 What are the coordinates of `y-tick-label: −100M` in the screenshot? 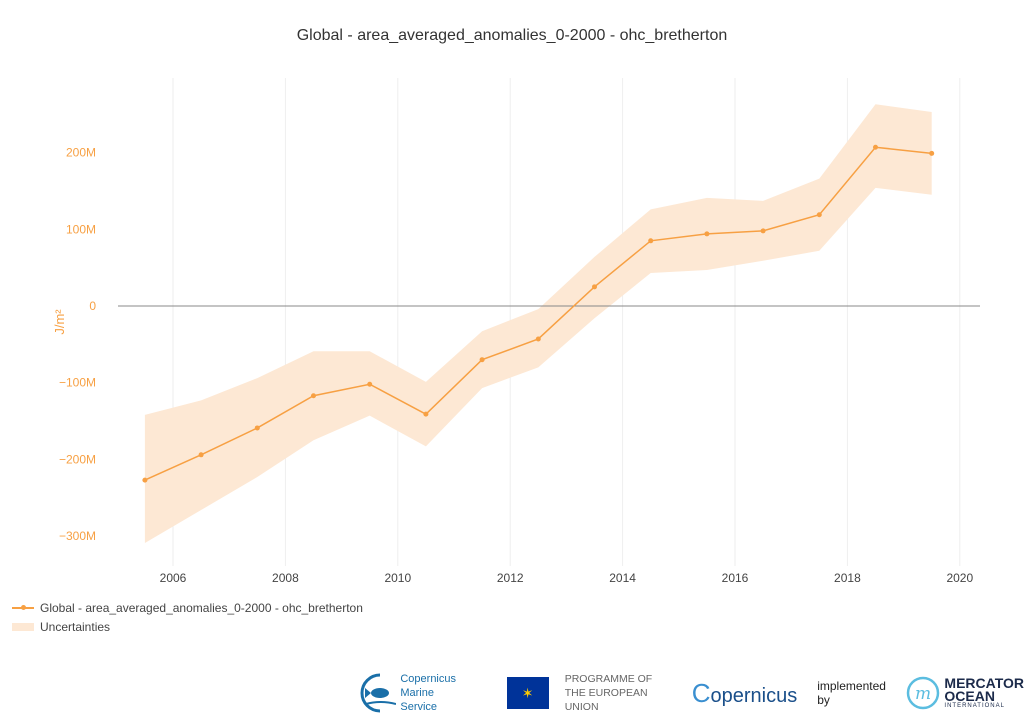 It's located at (77, 383).